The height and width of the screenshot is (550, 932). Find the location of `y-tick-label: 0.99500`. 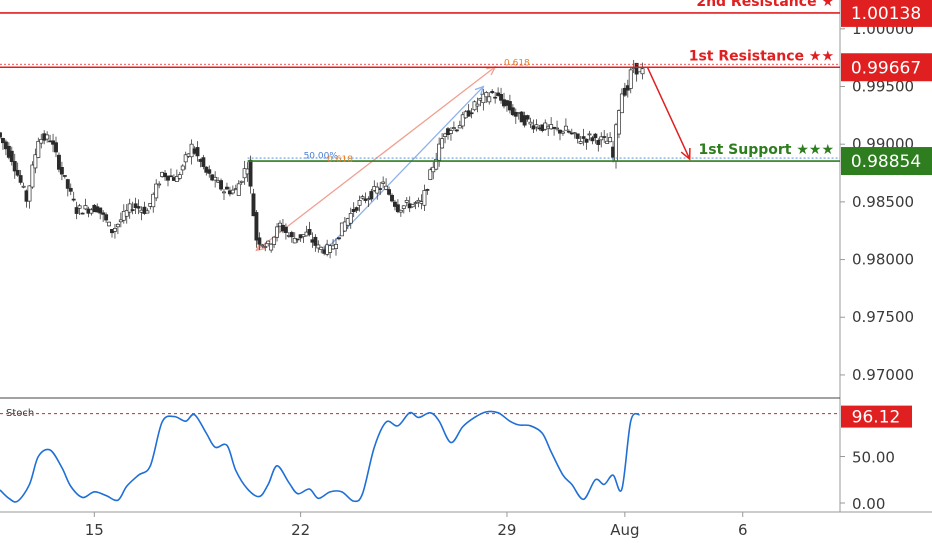

y-tick-label: 0.99500 is located at coordinates (883, 87).